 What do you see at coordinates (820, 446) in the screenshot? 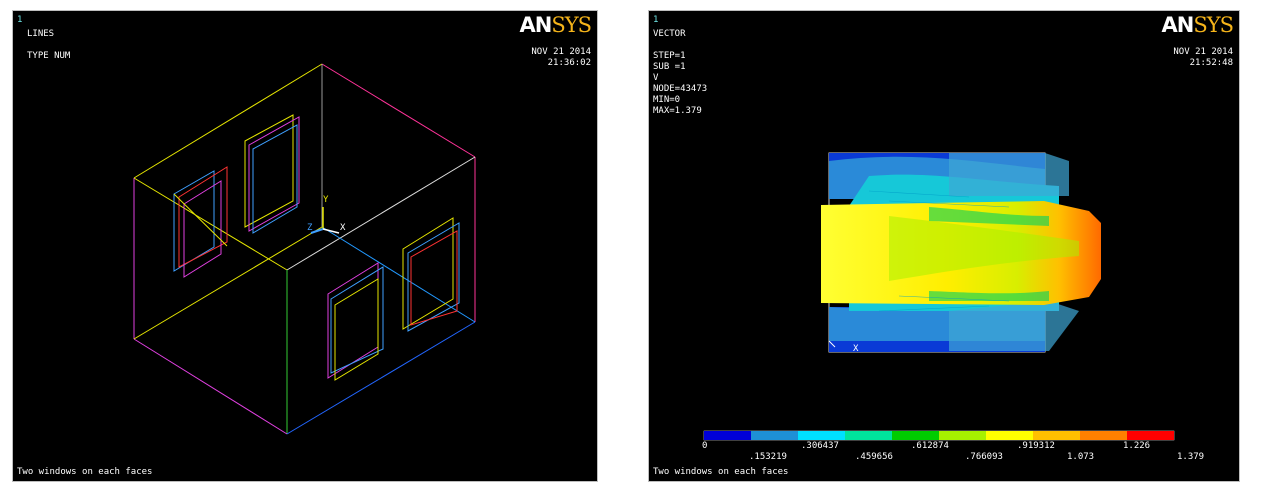
I see `legend-label: .306437` at bounding box center [820, 446].